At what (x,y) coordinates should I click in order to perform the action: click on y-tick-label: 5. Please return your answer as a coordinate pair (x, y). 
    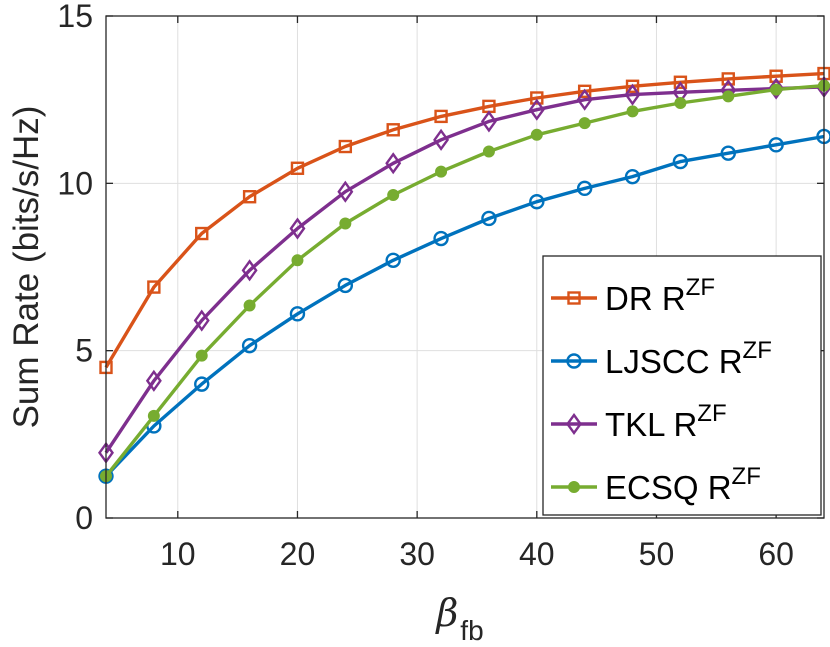
    Looking at the image, I should click on (84, 351).